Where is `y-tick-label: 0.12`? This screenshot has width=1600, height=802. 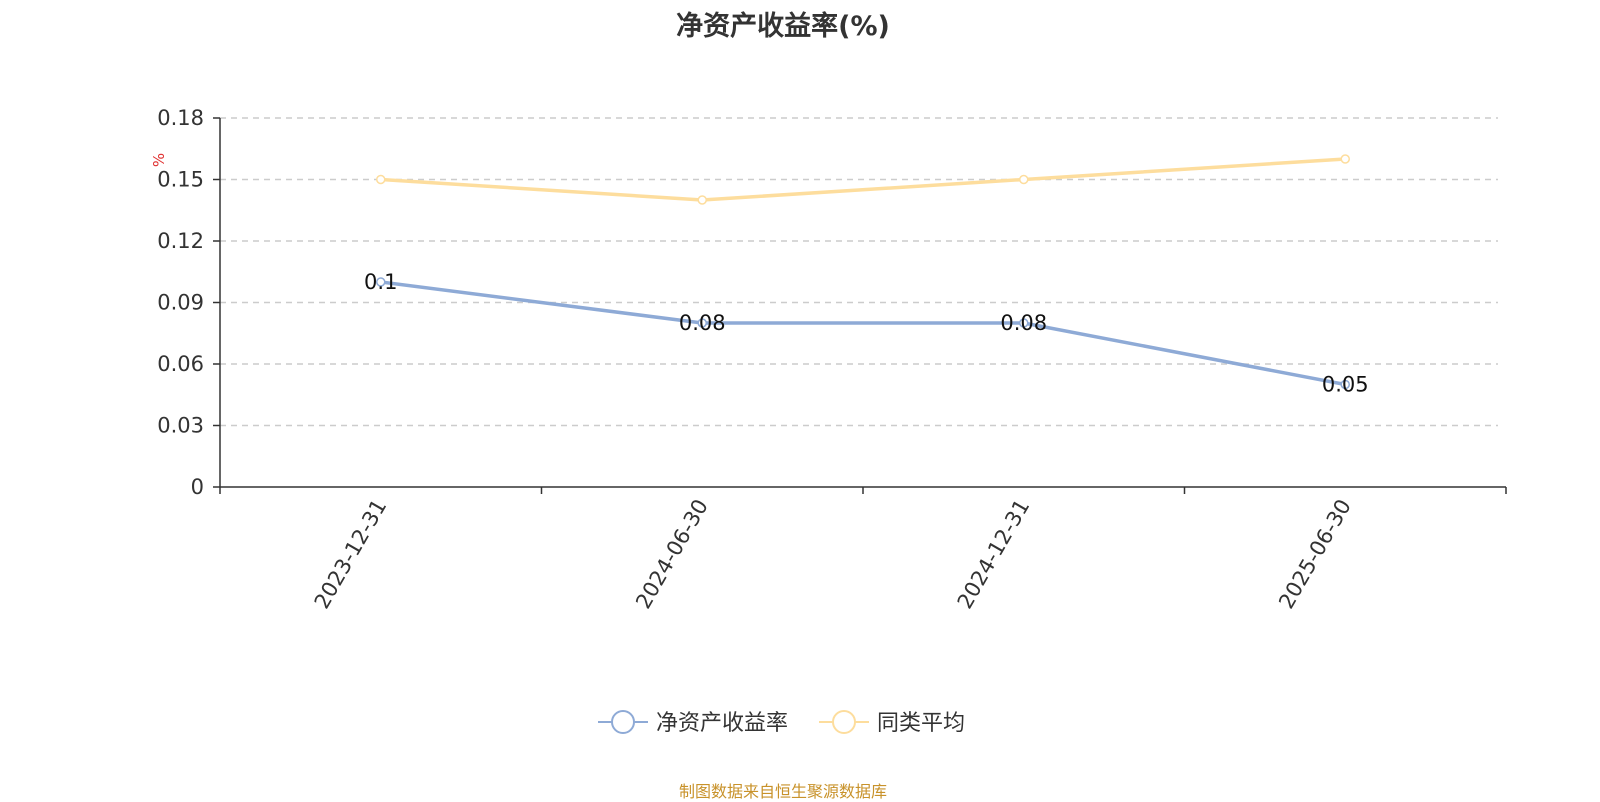 y-tick-label: 0.12 is located at coordinates (180, 241).